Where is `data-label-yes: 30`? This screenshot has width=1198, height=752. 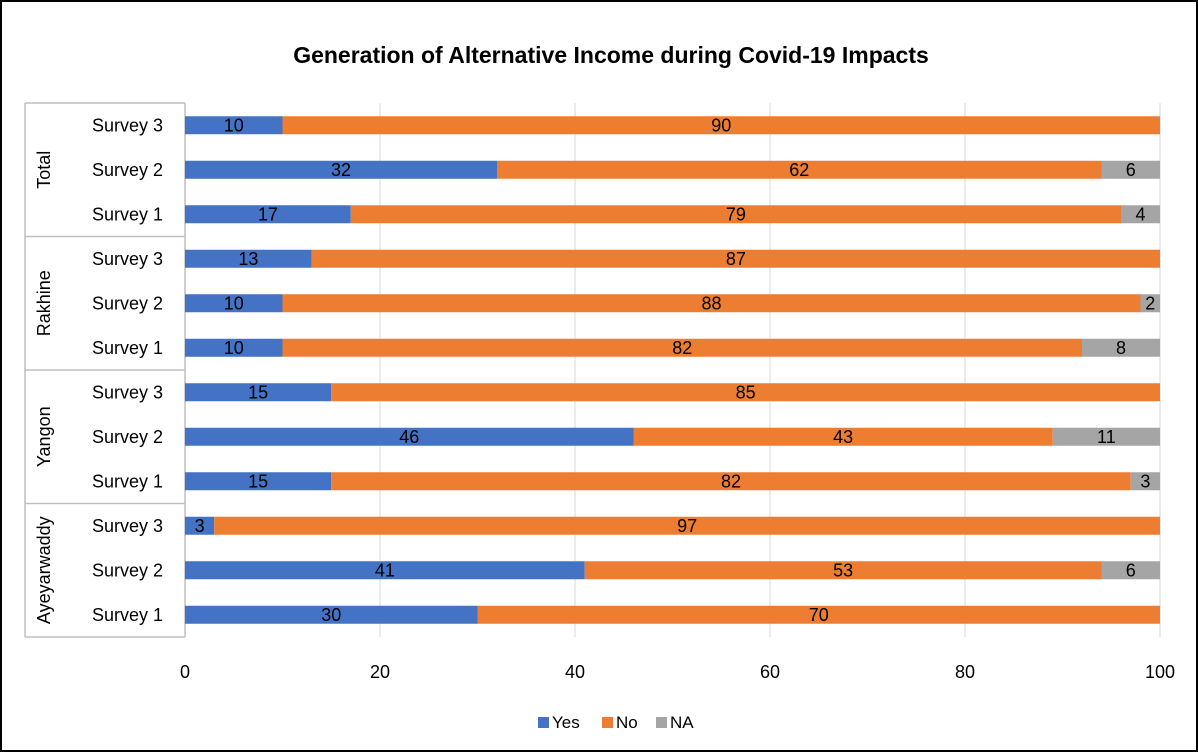 data-label-yes: 30 is located at coordinates (331, 615).